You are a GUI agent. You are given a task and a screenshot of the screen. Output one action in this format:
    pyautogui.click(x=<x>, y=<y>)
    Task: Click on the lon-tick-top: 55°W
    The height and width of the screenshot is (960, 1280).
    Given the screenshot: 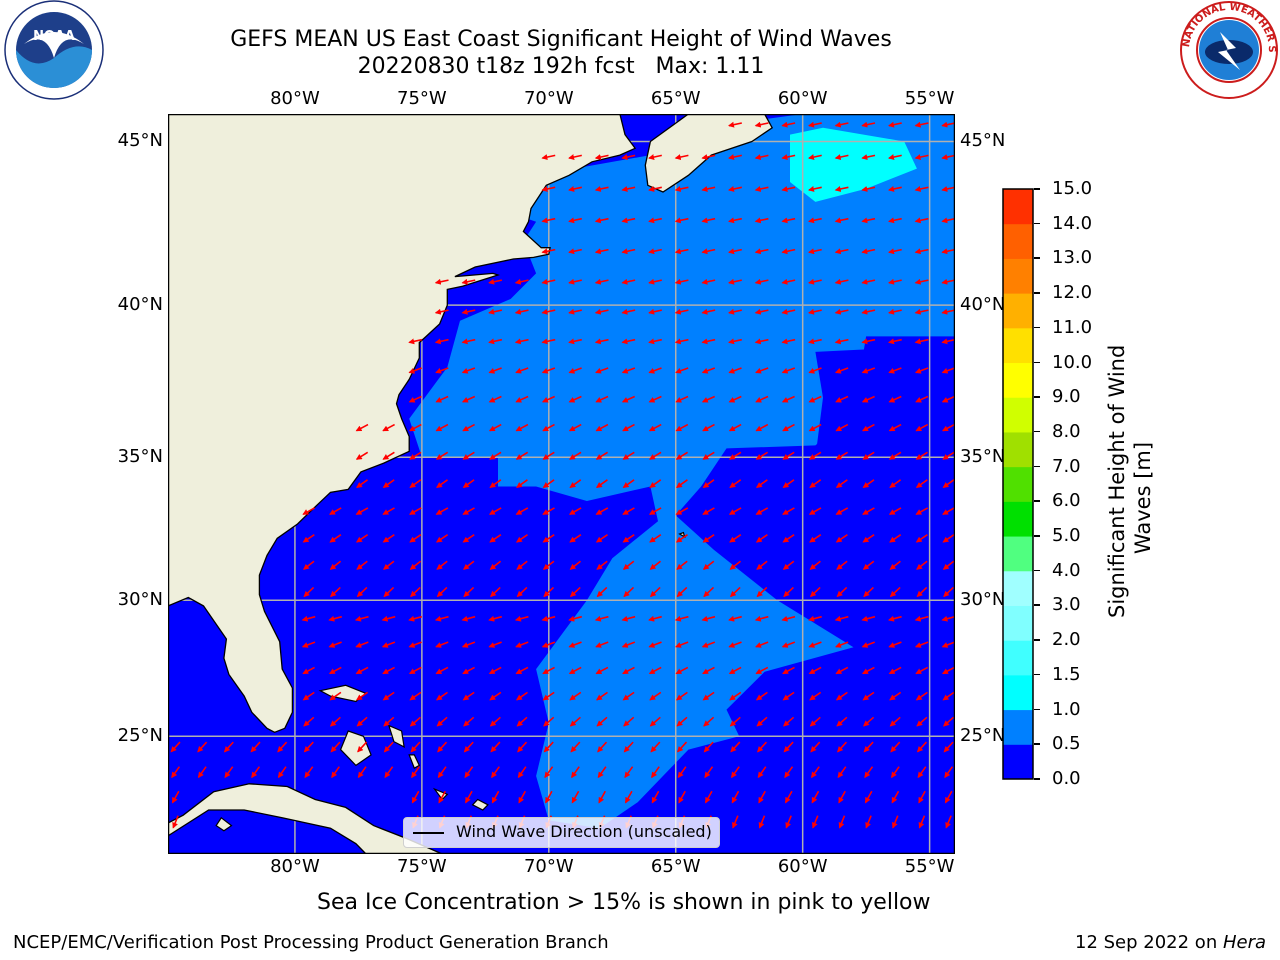 What is the action you would take?
    pyautogui.click(x=929, y=98)
    